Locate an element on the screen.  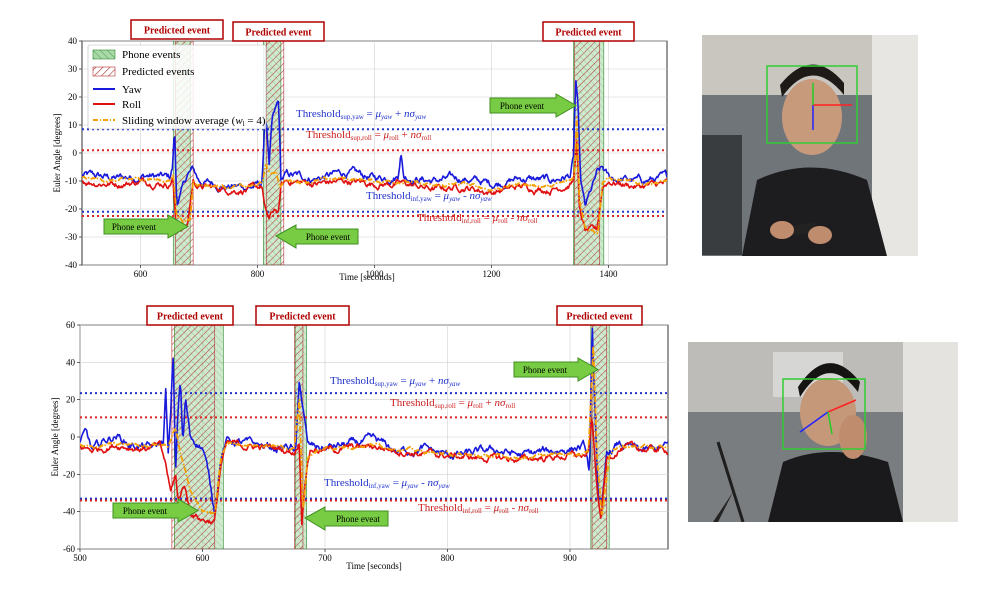
bottom-predicted-event-label-2: Predicted event is located at coordinates (302, 315).